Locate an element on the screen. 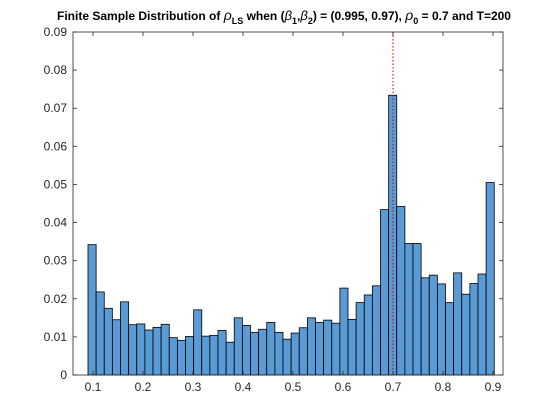 The height and width of the screenshot is (420, 560). x-tick-label: 0.8 is located at coordinates (443, 387).